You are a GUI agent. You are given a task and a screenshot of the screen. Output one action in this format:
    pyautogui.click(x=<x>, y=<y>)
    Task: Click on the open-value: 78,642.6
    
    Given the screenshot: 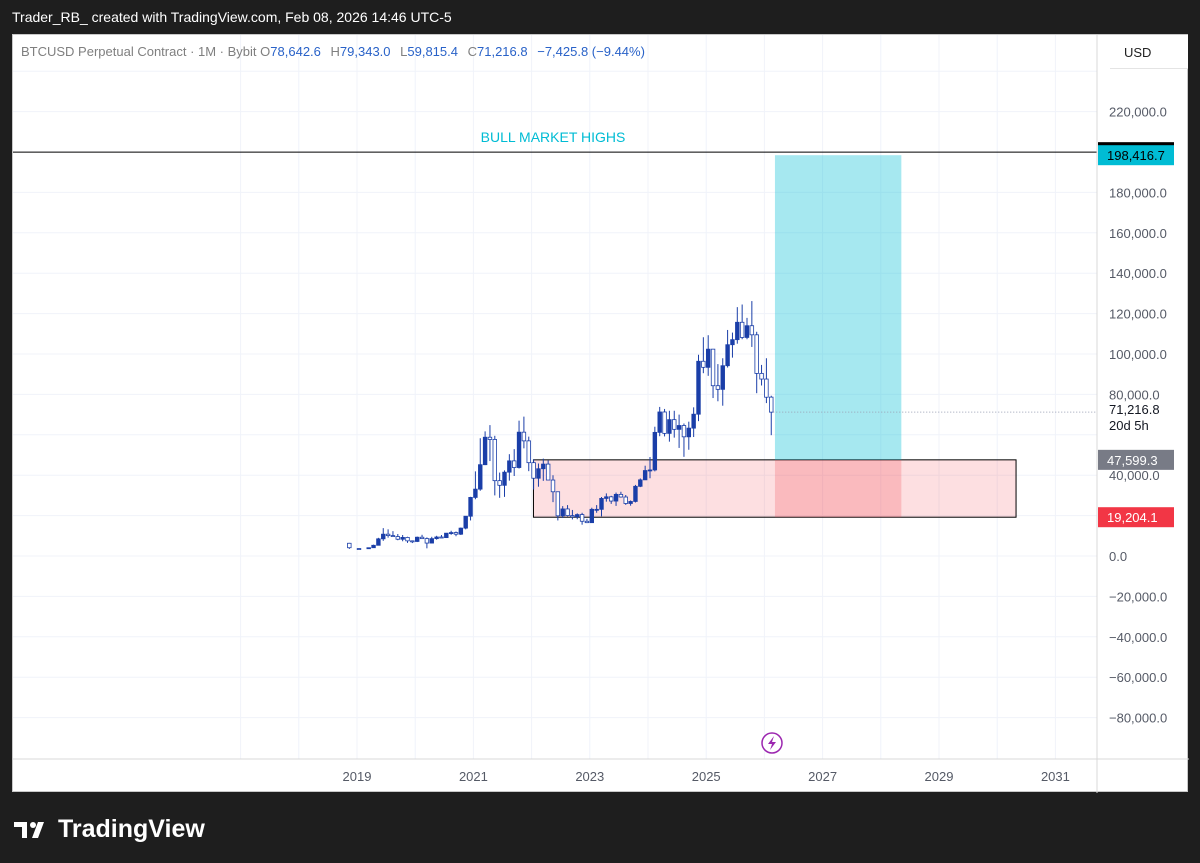 What is the action you would take?
    pyautogui.click(x=295, y=51)
    